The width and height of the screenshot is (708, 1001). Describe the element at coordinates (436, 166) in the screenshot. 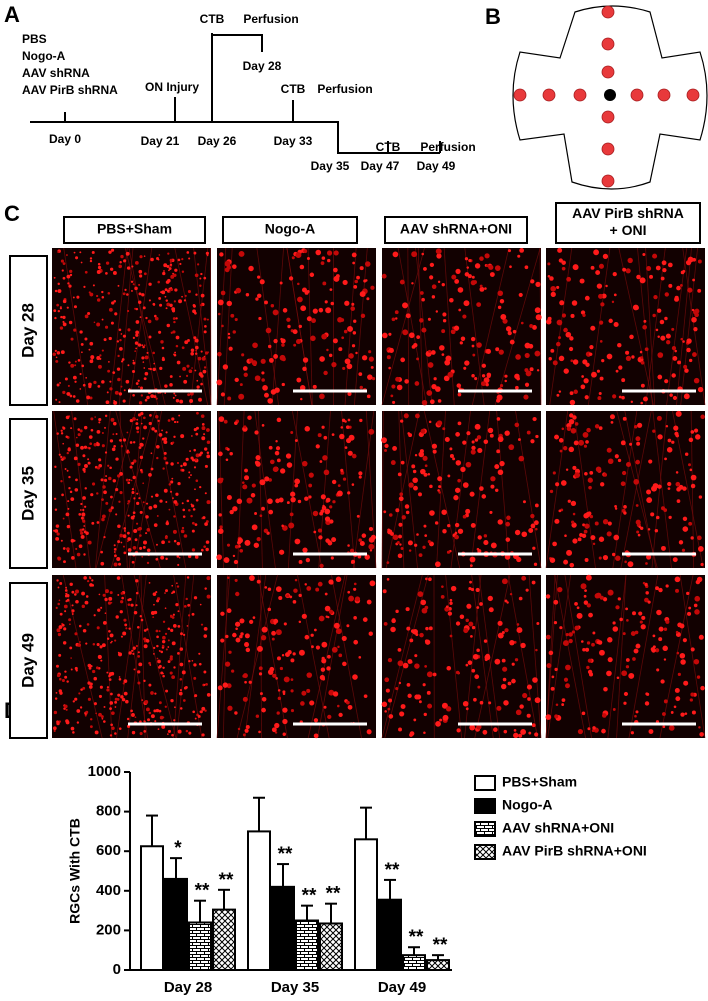

I see `timeline-label: Day 49` at that location.